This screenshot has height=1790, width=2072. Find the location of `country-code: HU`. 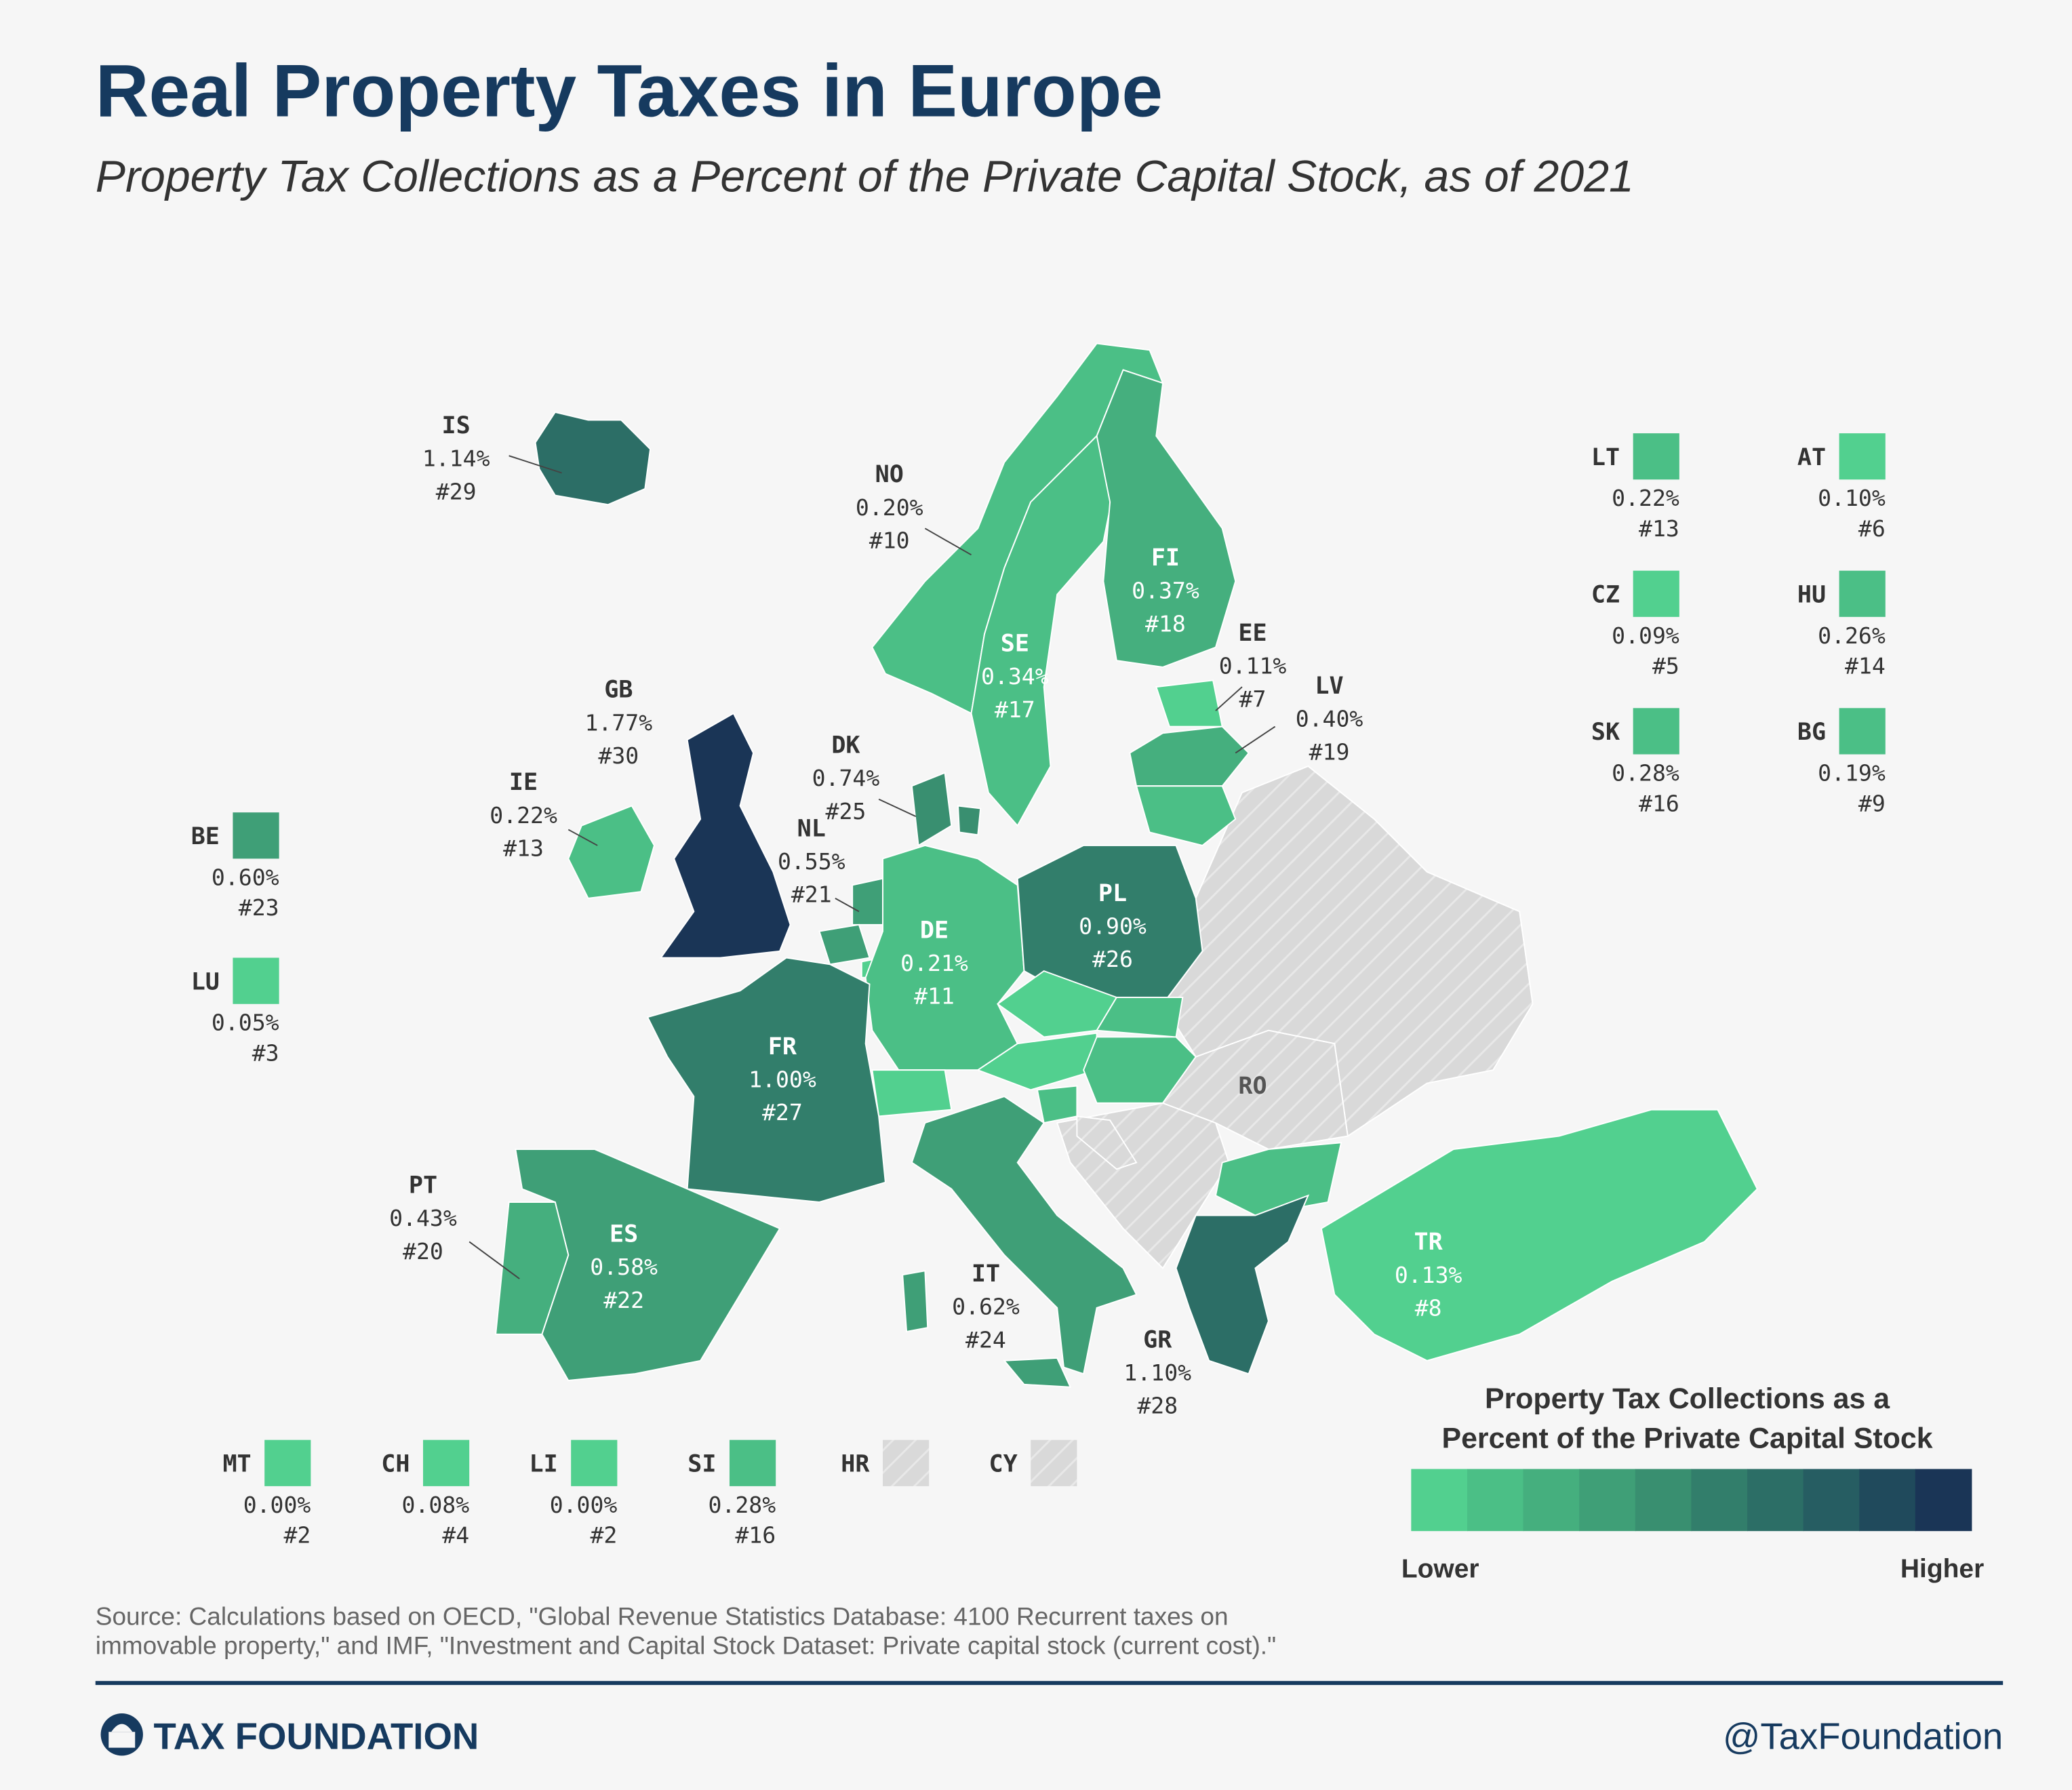

country-code: HU is located at coordinates (1811, 594).